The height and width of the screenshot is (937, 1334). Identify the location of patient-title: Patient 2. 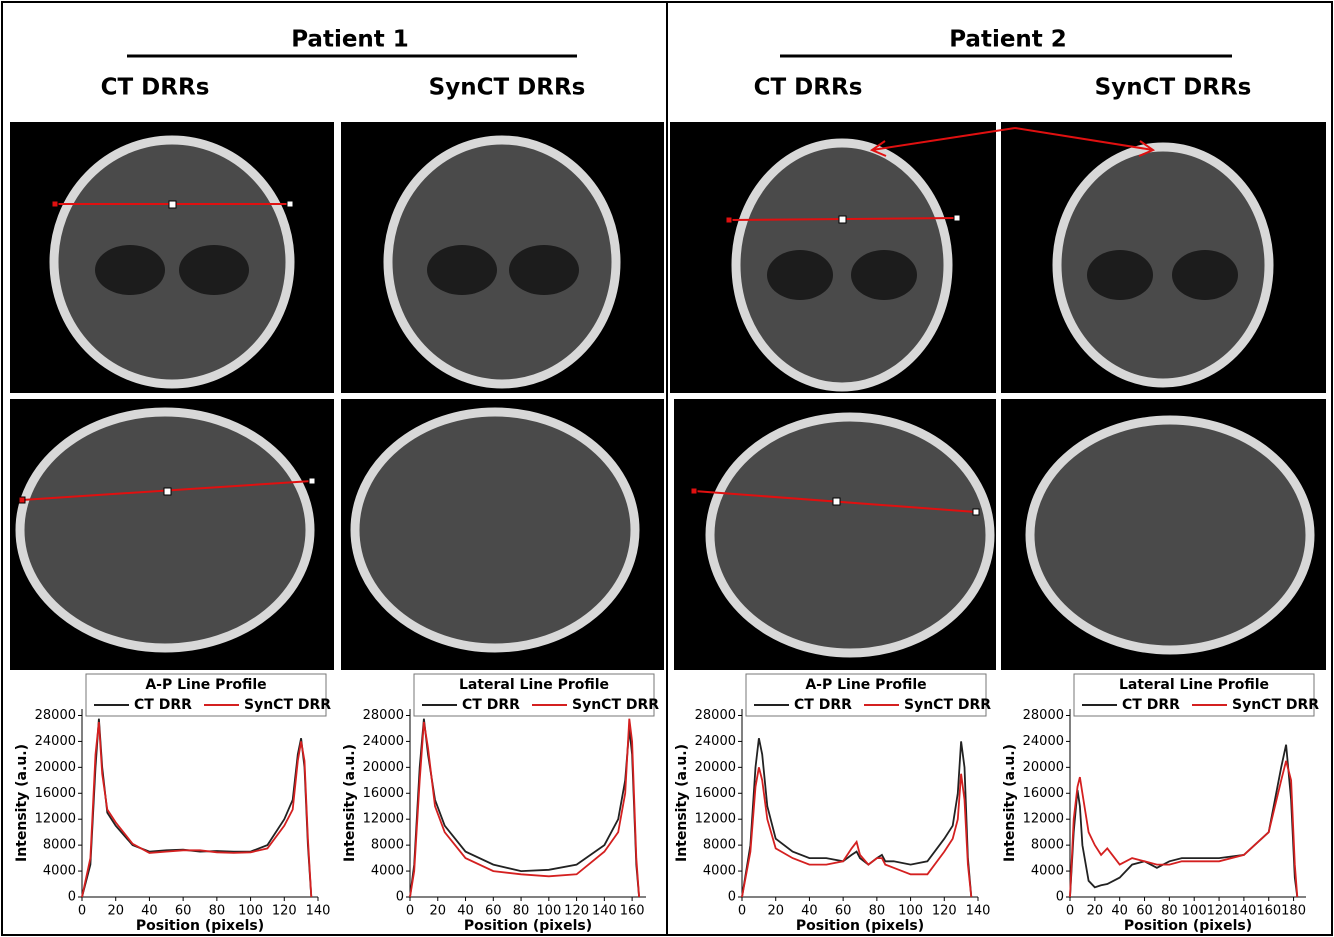
(1008, 40).